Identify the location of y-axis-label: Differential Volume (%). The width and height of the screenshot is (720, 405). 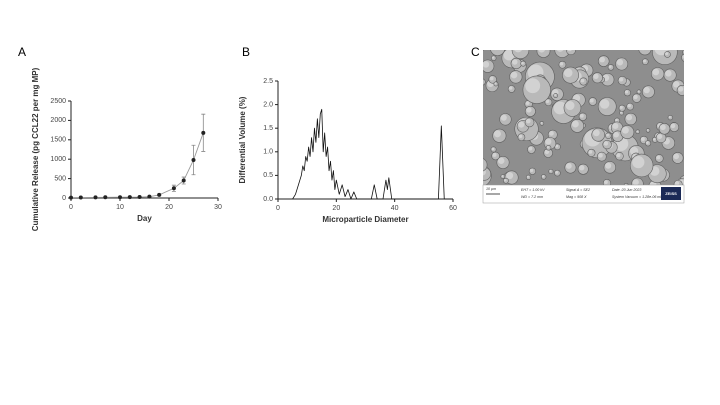
(242, 139).